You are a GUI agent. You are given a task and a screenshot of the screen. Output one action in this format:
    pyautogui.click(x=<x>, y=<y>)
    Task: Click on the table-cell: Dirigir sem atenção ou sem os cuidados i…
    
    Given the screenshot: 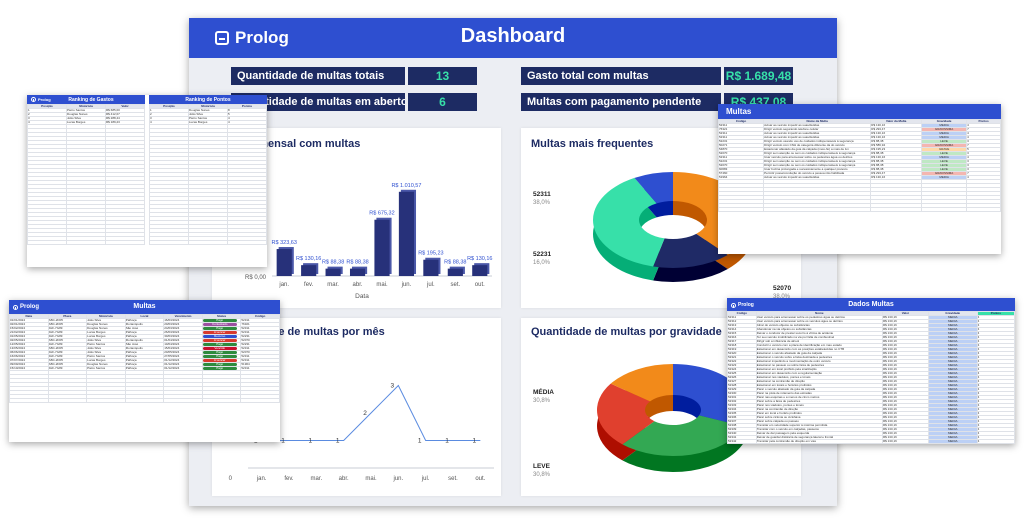 What is the action you would take?
    pyautogui.click(x=817, y=153)
    